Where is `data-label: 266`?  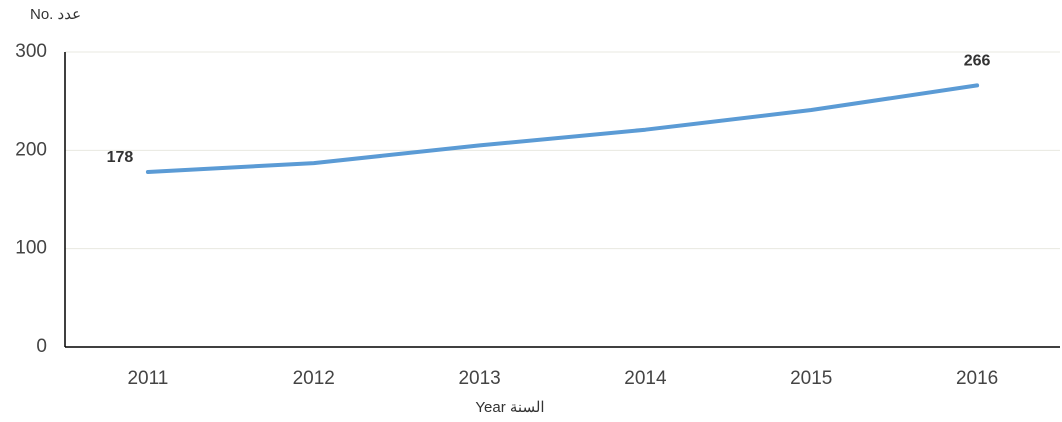
data-label: 266 is located at coordinates (977, 61).